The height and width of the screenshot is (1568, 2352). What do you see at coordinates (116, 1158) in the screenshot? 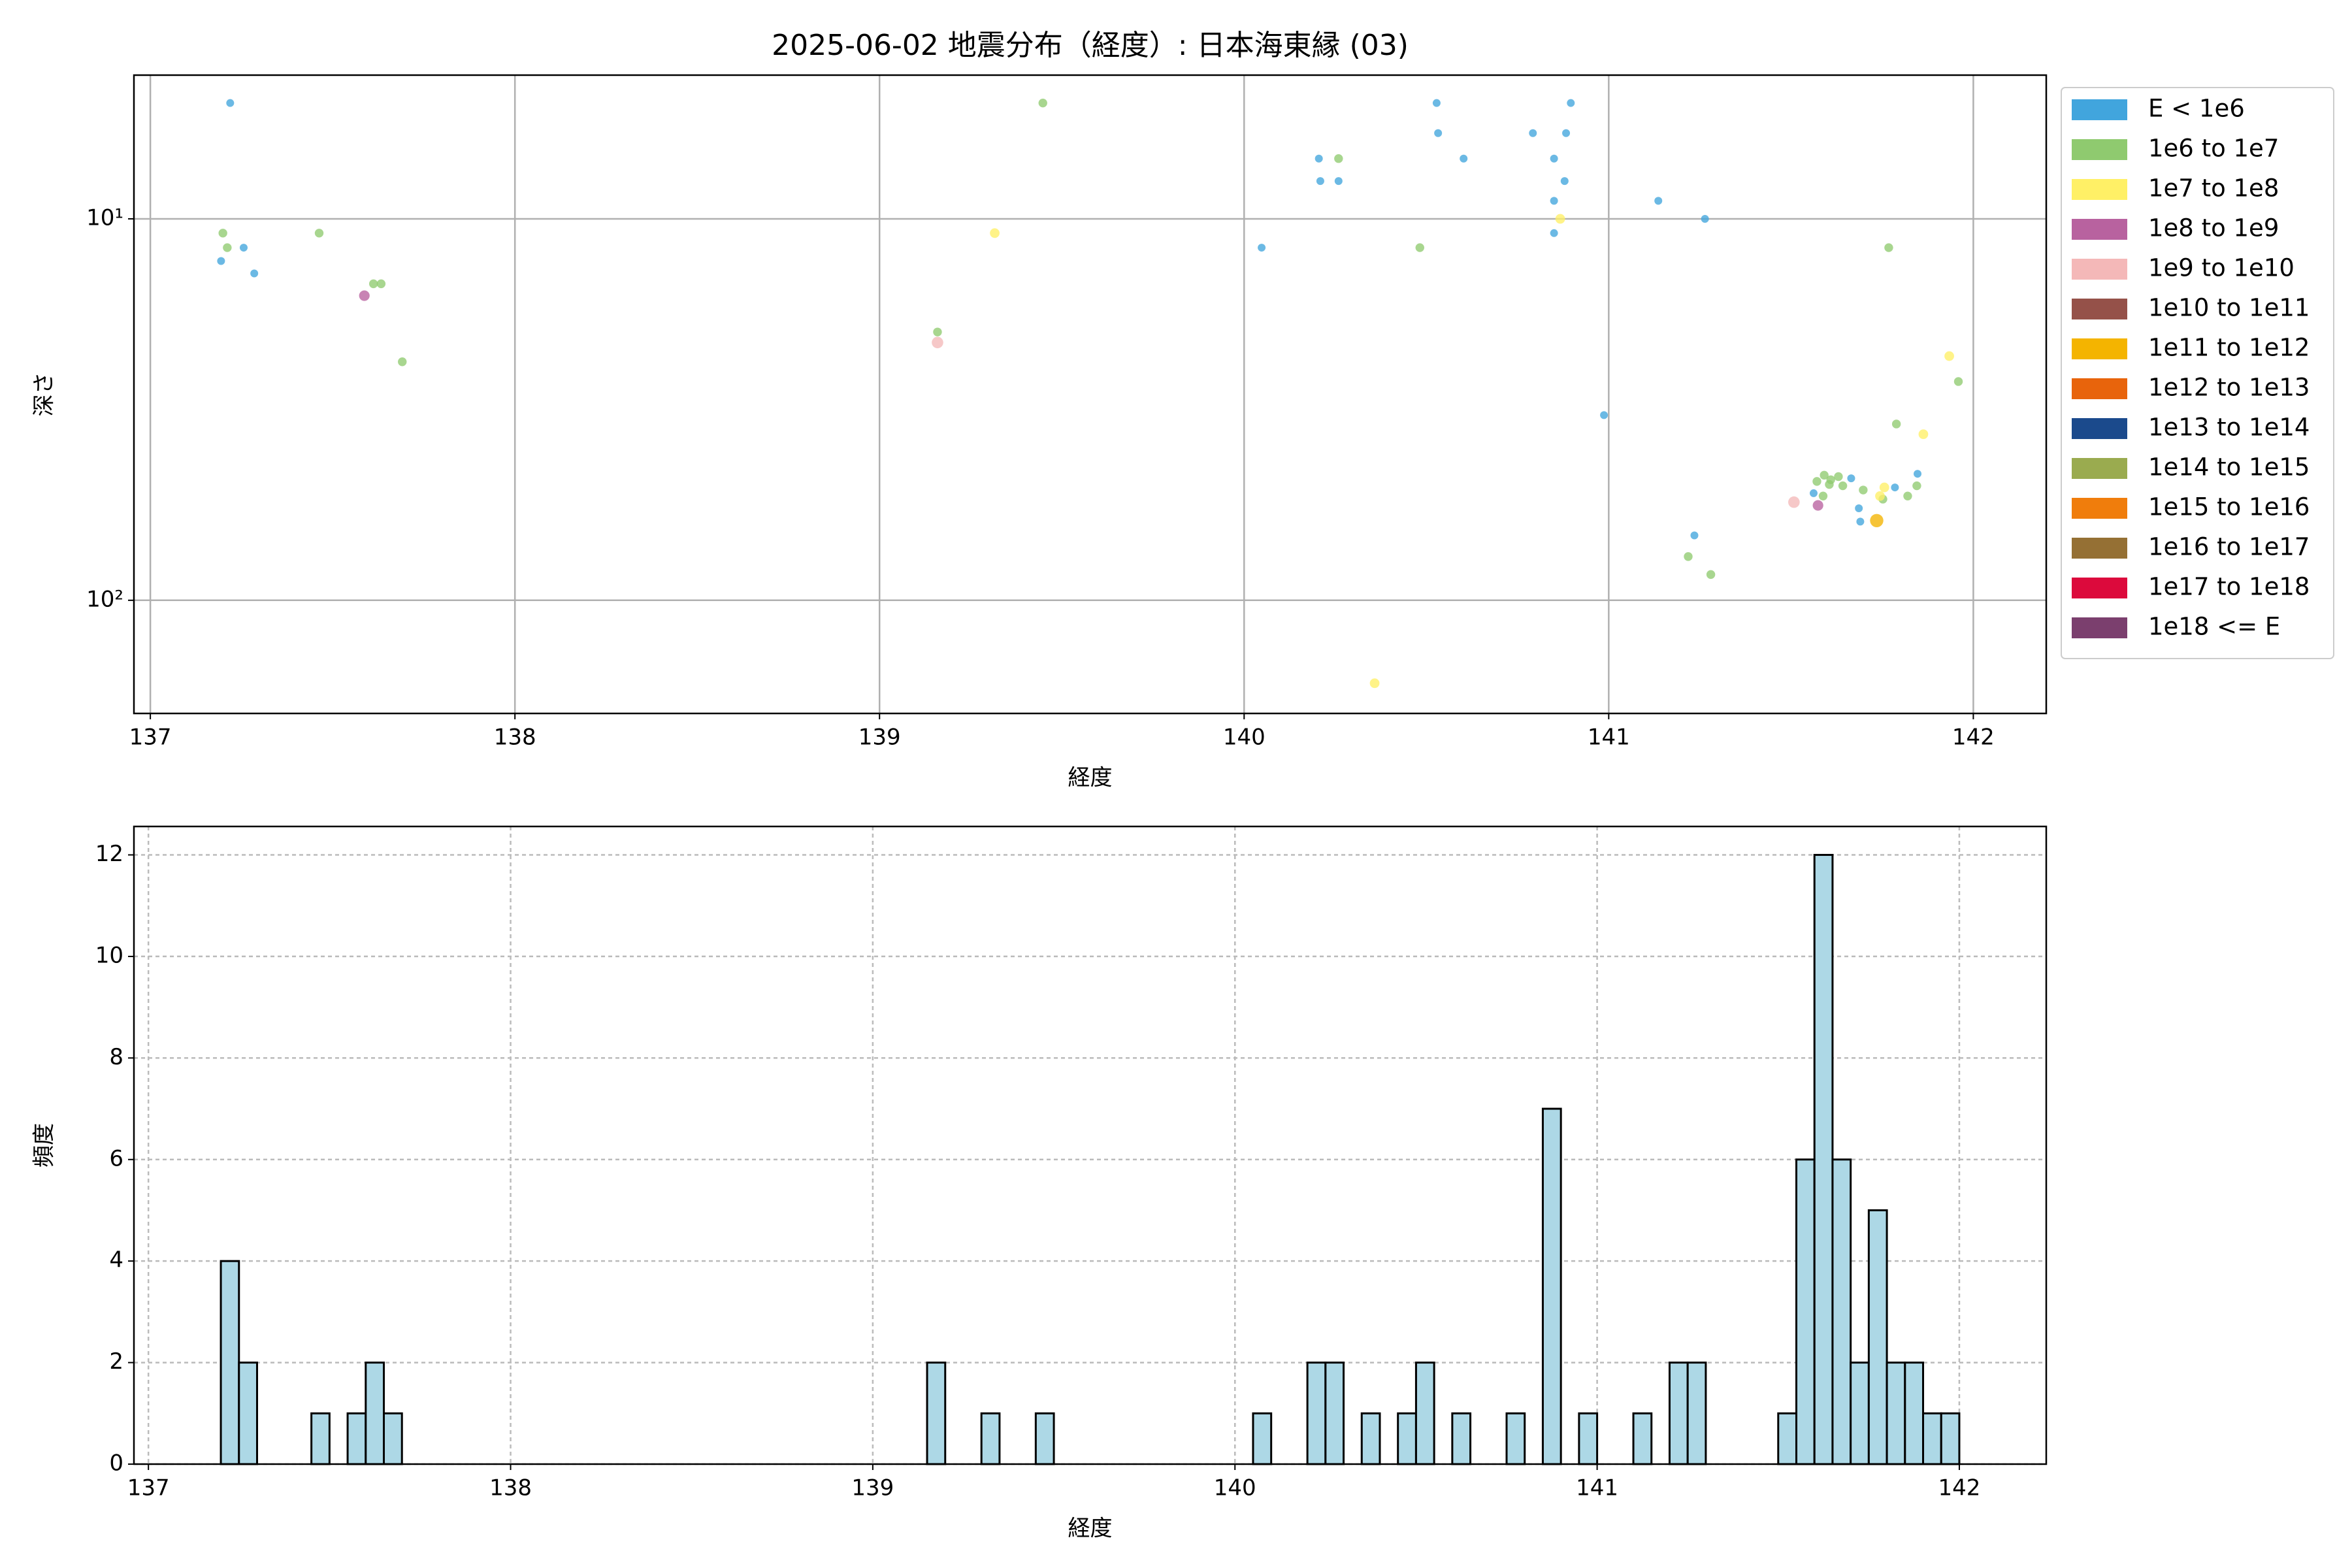
I see `y-tick-label: 6` at bounding box center [116, 1158].